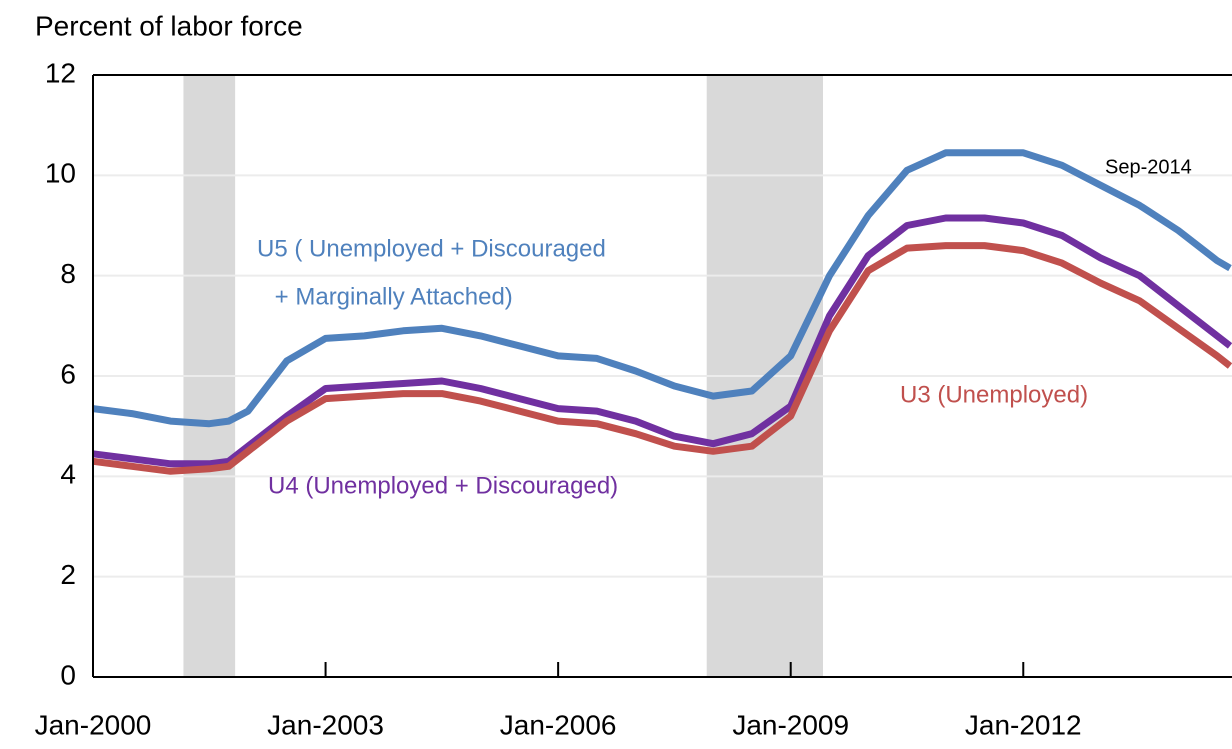 This screenshot has height=749, width=1232. I want to click on annotation: U3 (Unemployed), so click(994, 394).